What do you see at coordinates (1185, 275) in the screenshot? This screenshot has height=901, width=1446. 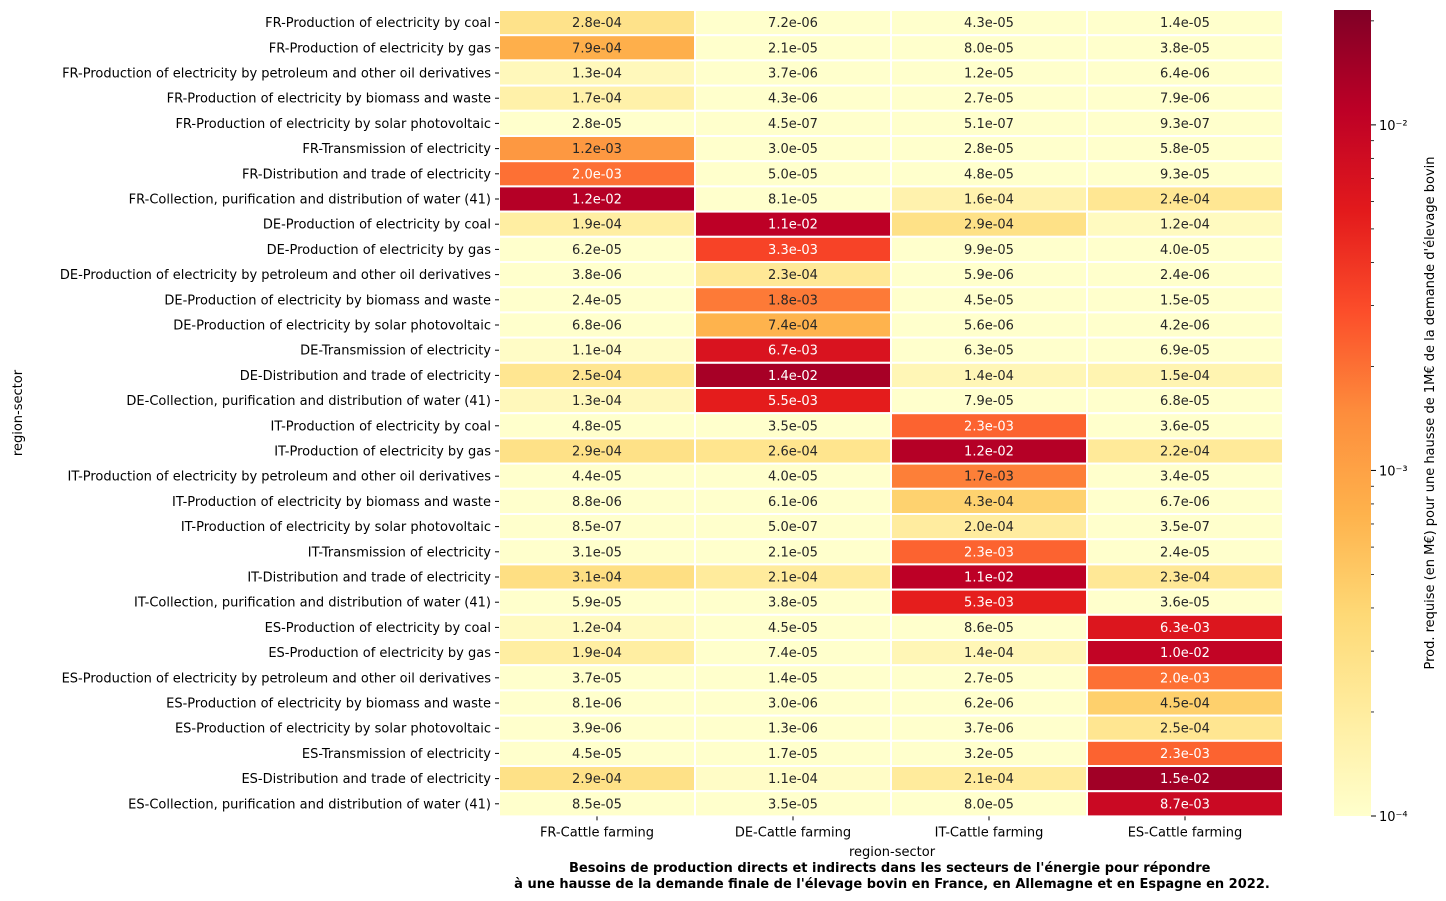 I see `heatmap-cell-label: 2.4e-06` at bounding box center [1185, 275].